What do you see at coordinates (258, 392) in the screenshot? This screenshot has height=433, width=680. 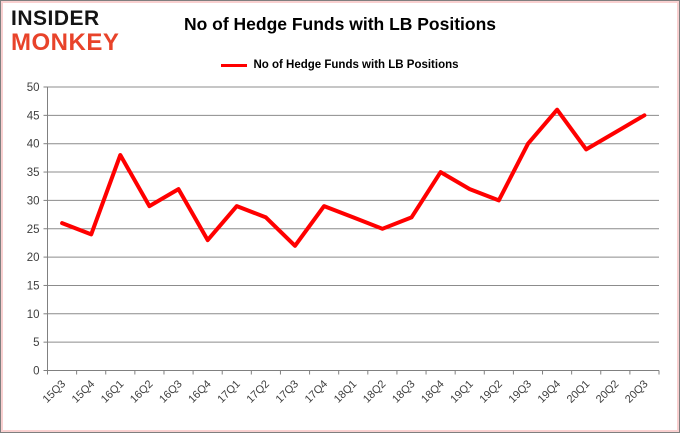 I see `x-tick-label: 17Q2` at bounding box center [258, 392].